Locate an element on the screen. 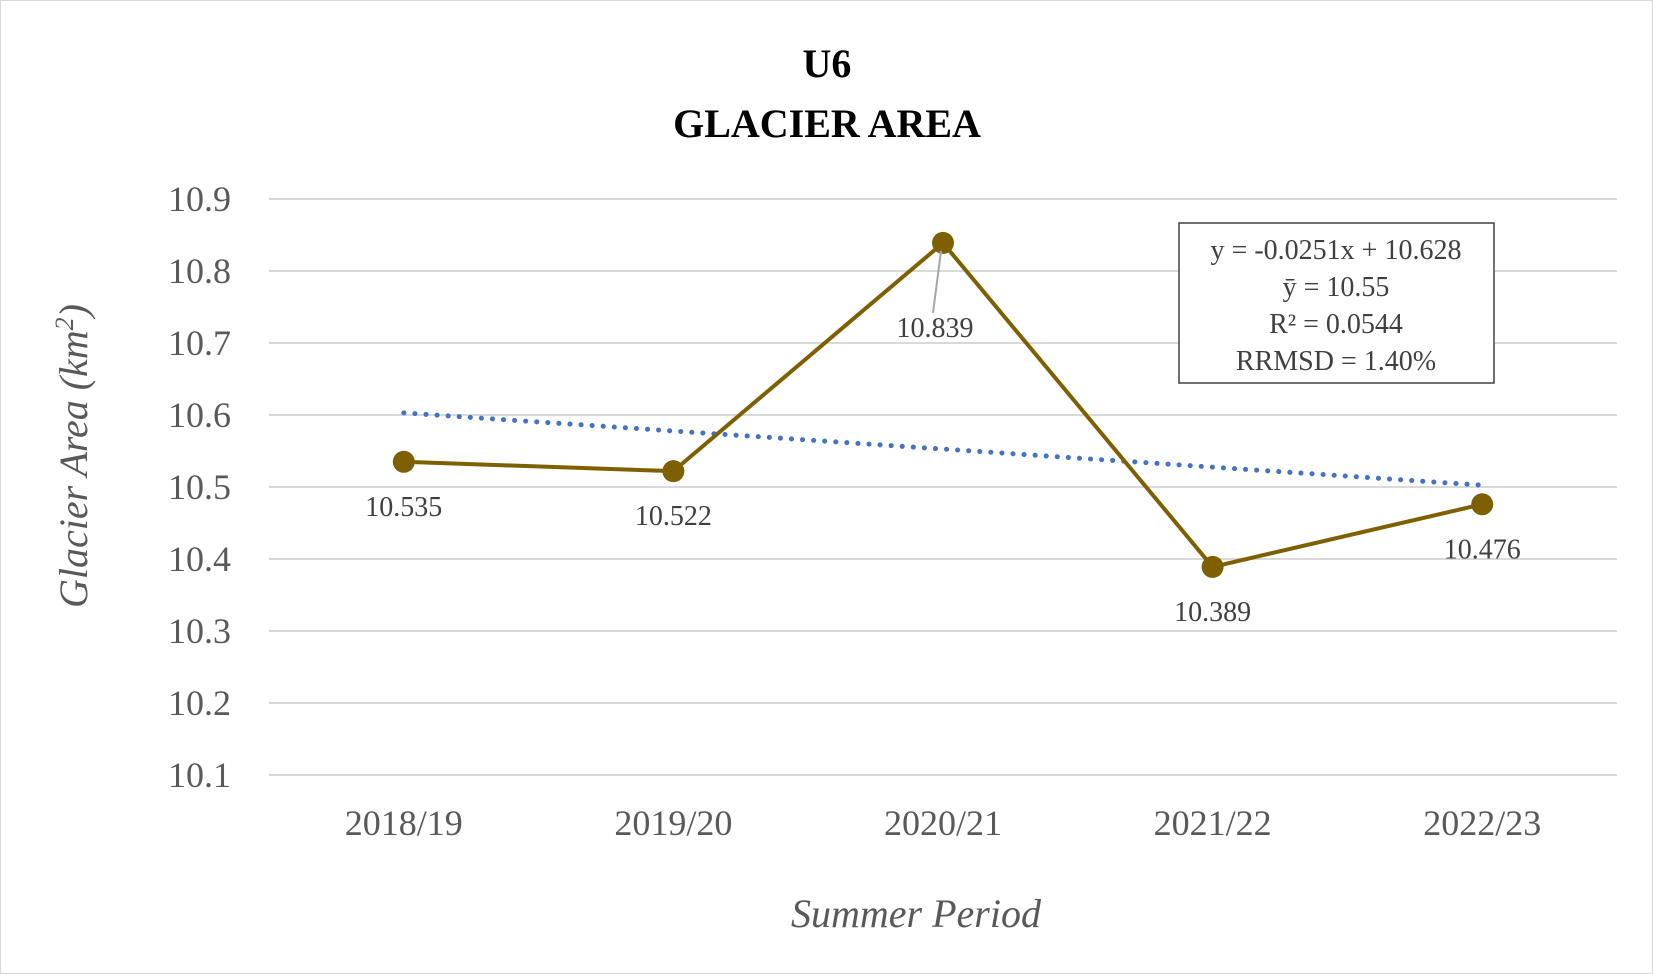 The height and width of the screenshot is (974, 1653). y-axis-title: Glacier Area (km2) is located at coordinates (73, 456).